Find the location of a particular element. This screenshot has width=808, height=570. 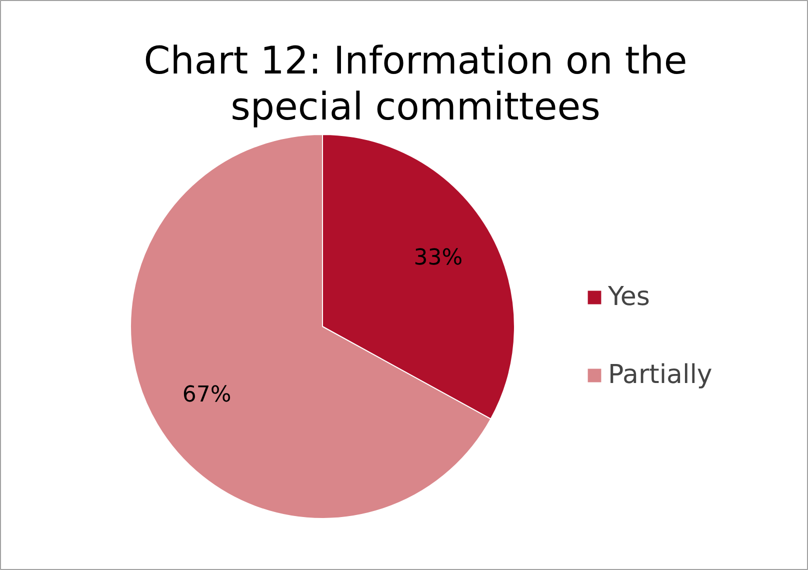

chart-title: Chart 12: Information on the special committees is located at coordinates (416, 83).